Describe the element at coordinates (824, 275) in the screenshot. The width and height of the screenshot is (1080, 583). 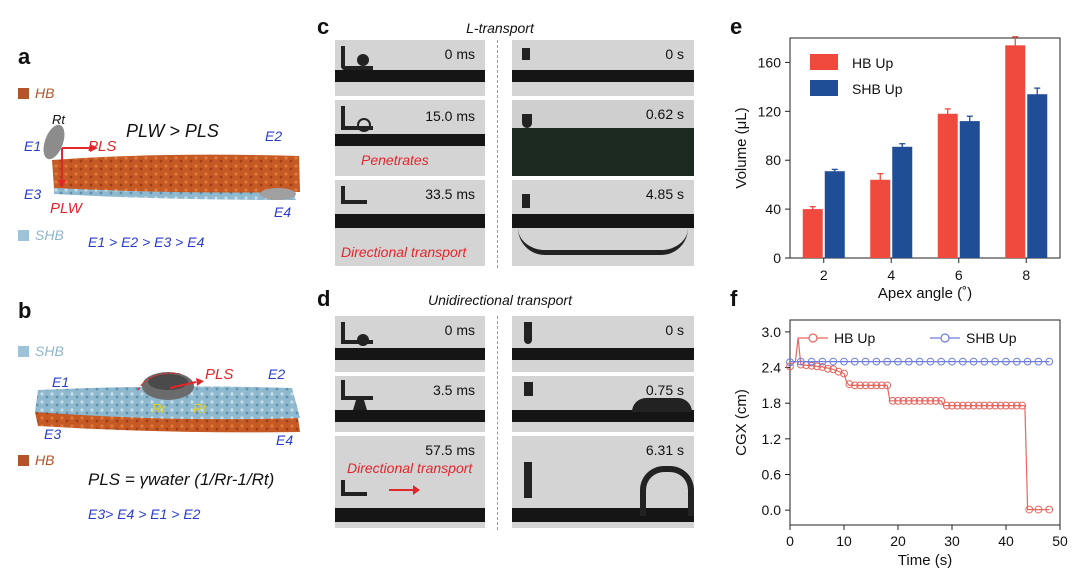
I see `chart-e-xtick-label-0: 2` at that location.